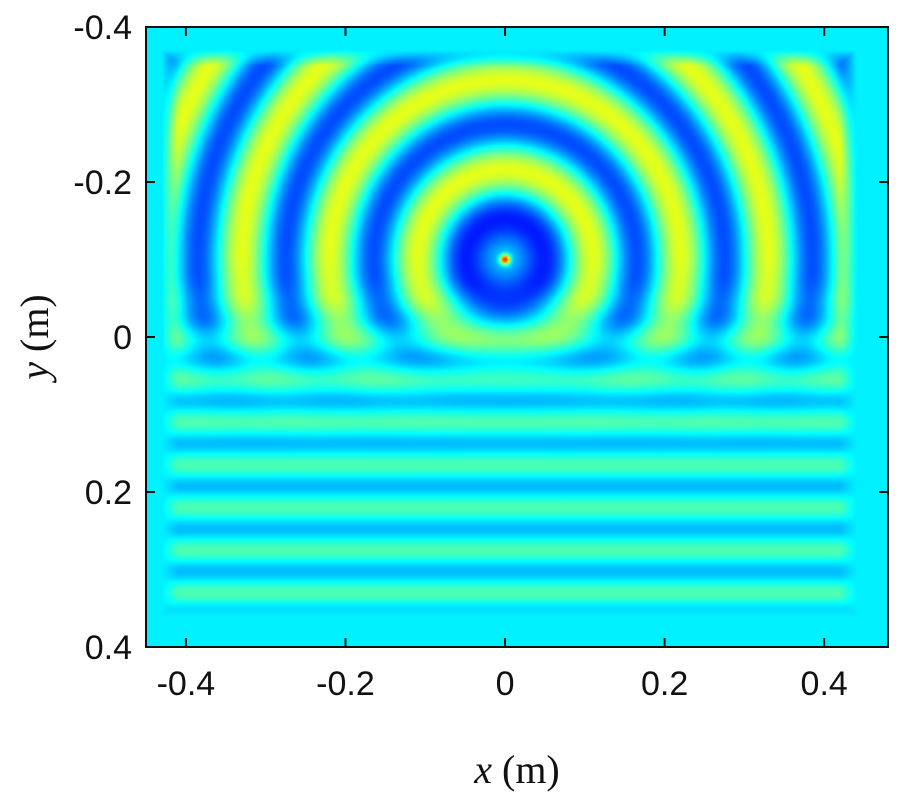  Describe the element at coordinates (102, 183) in the screenshot. I see `y-tick-label: -0.2` at that location.